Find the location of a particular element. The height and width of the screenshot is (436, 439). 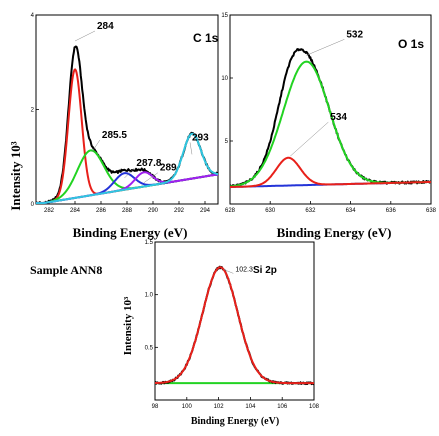

c1s-x-tick-label: 282 is located at coordinates (49, 211).